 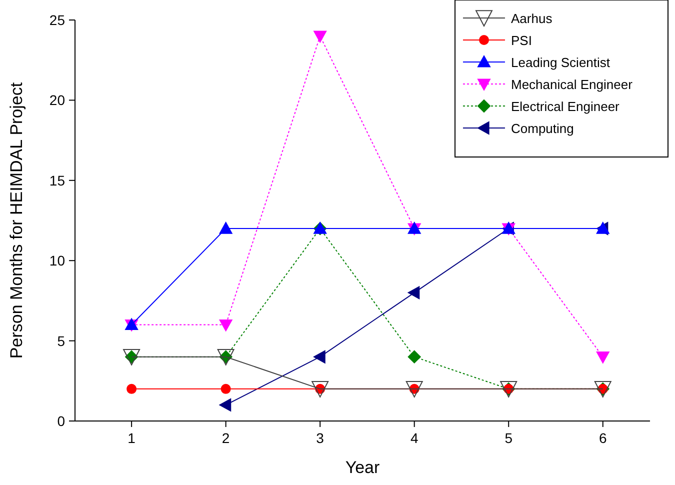 What do you see at coordinates (57, 100) in the screenshot?
I see `y-tick-label: 20` at bounding box center [57, 100].